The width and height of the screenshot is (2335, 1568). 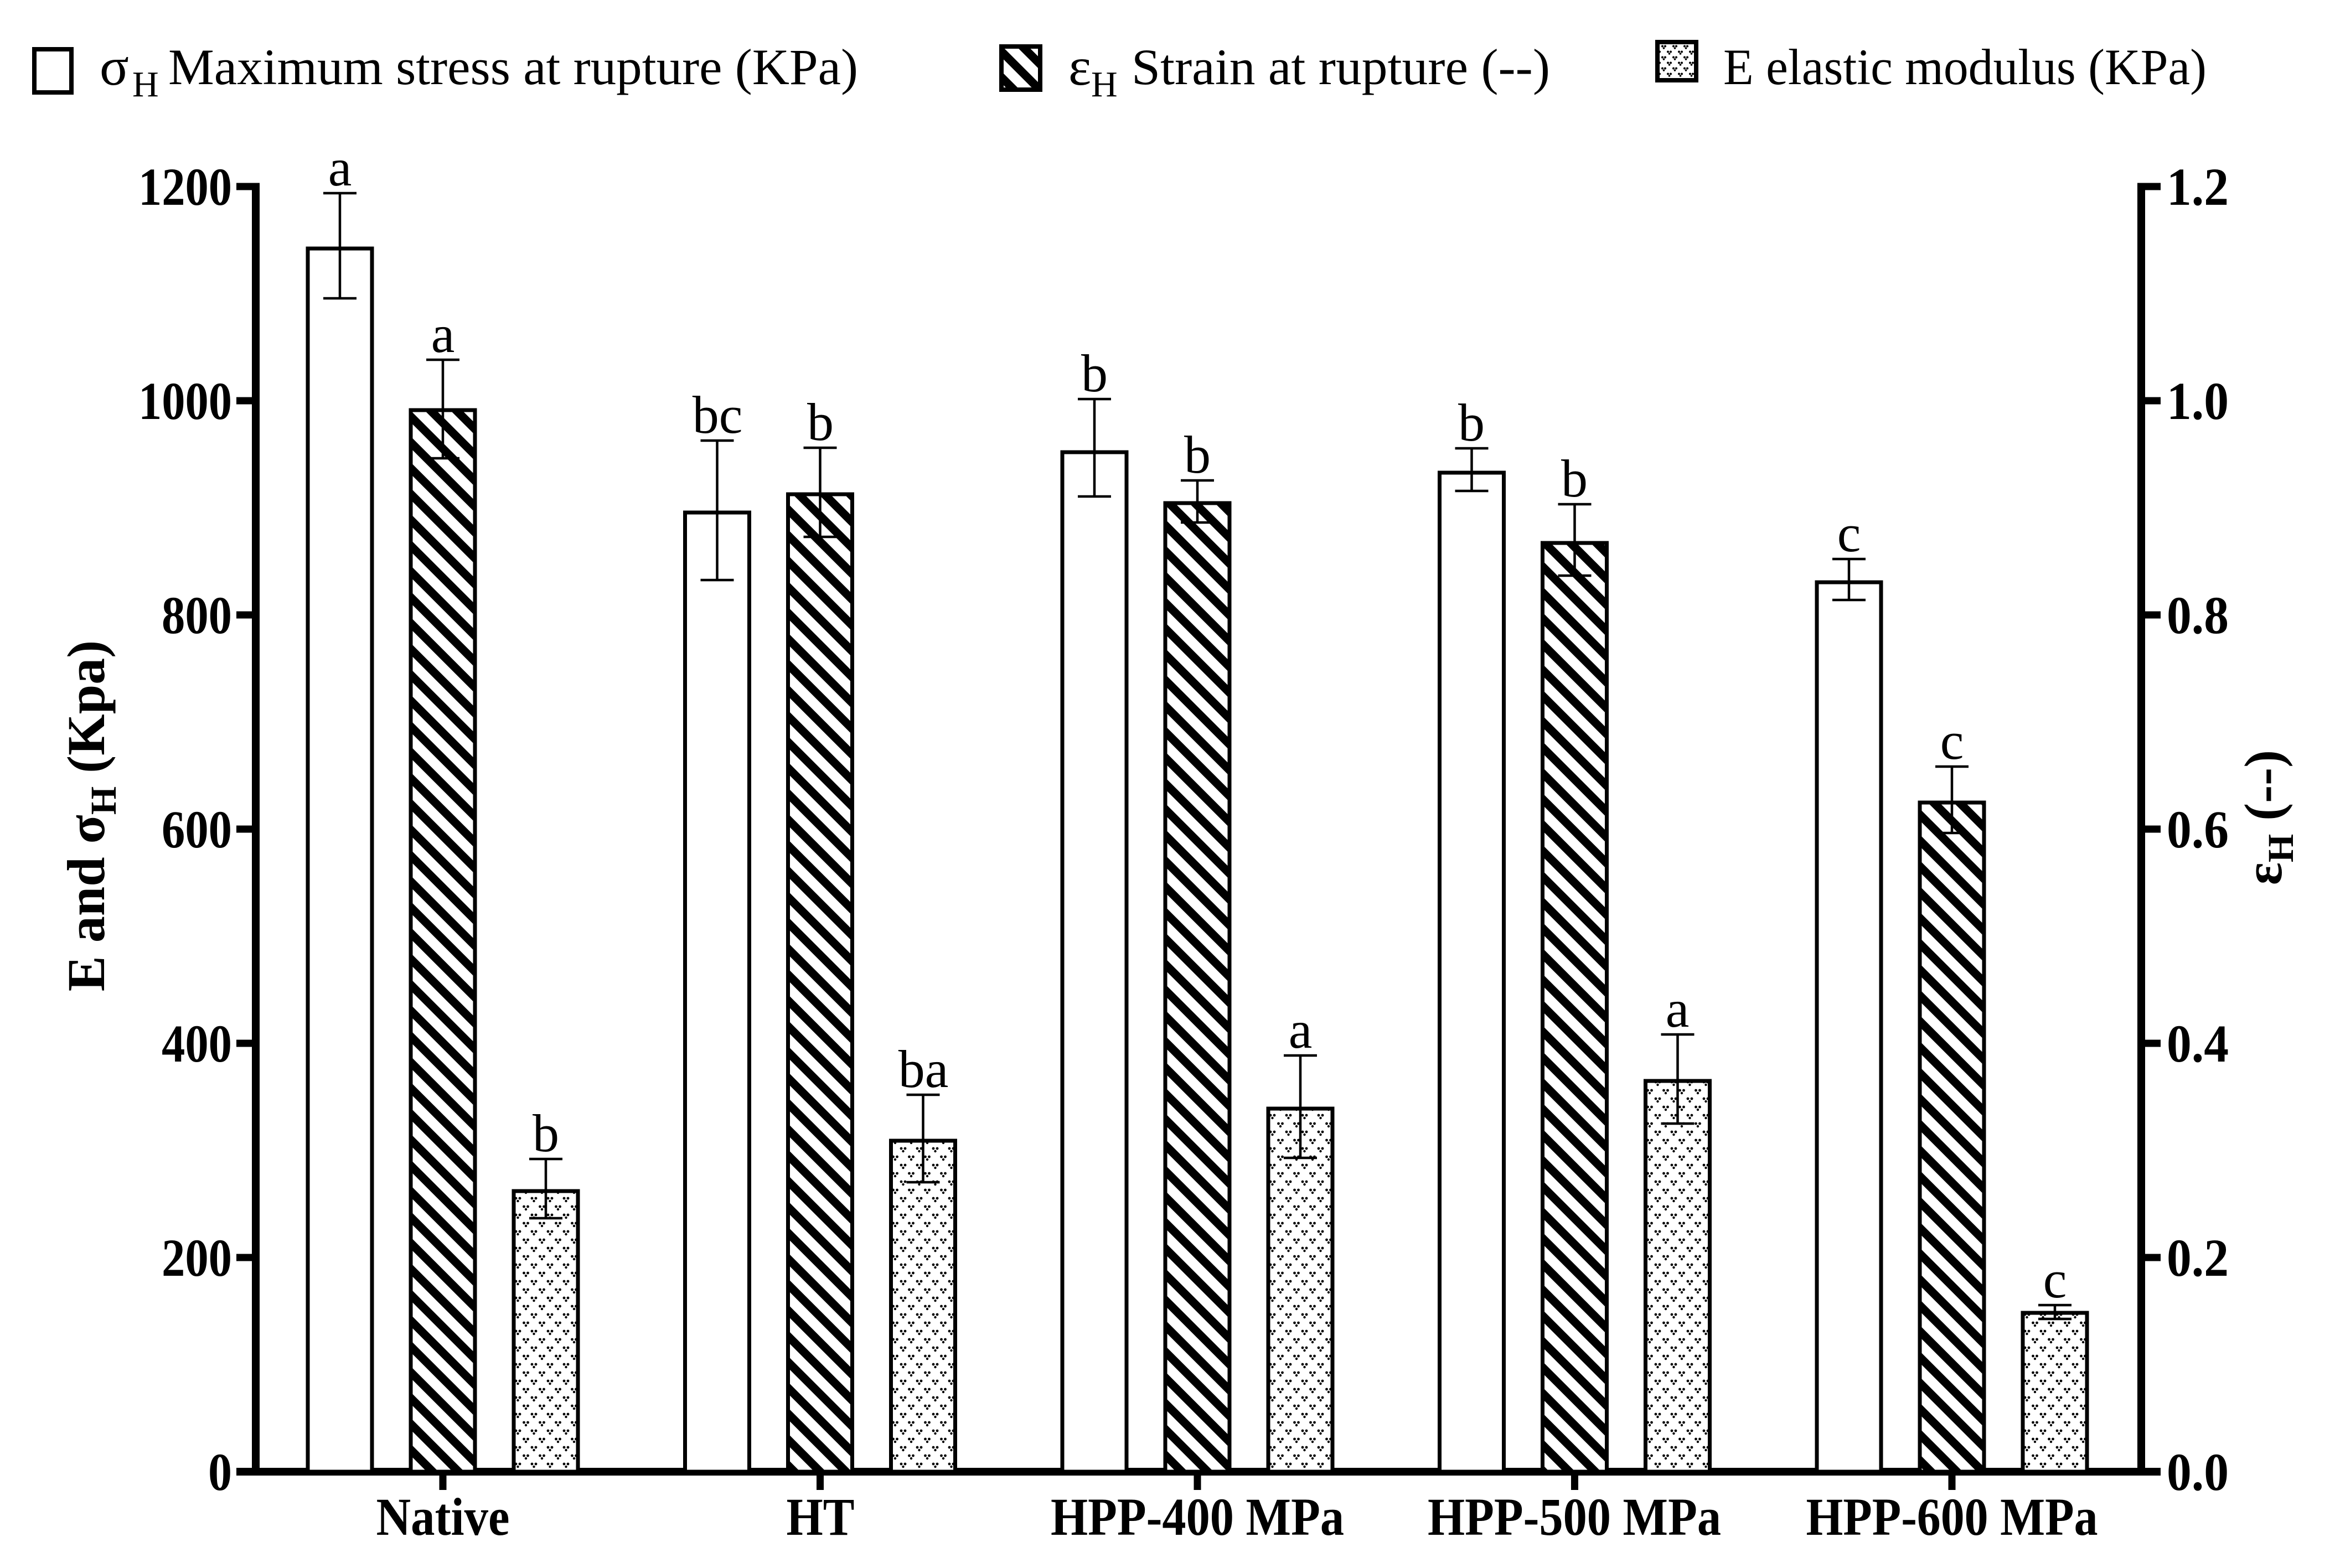 What do you see at coordinates (1197, 1516) in the screenshot?
I see `svg-text: HPP-400 MPa` at bounding box center [1197, 1516].